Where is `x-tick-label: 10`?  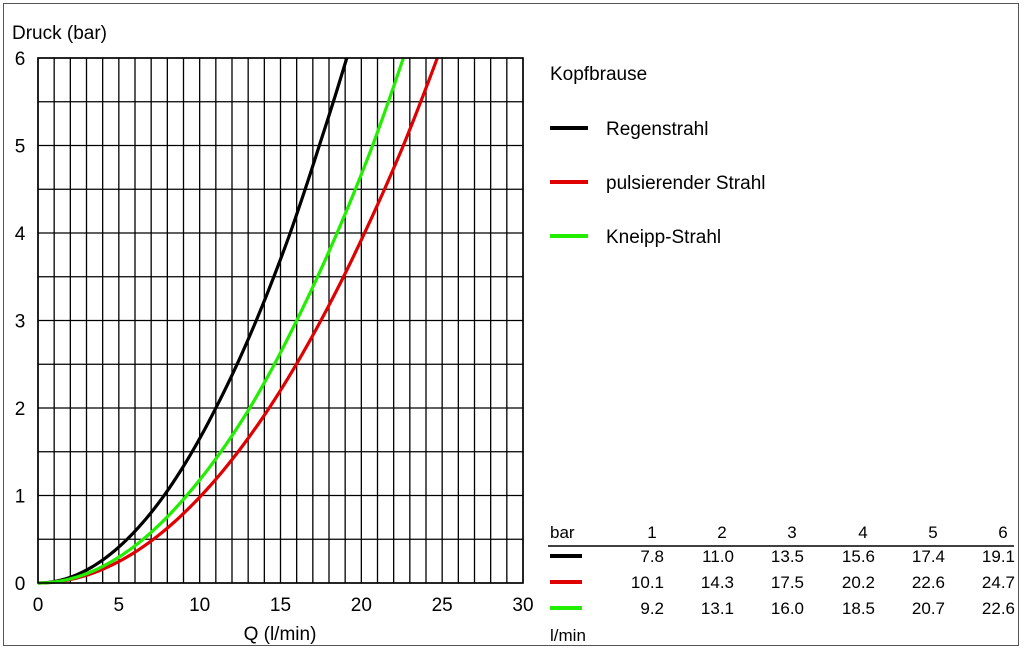
x-tick-label: 10 is located at coordinates (199, 605).